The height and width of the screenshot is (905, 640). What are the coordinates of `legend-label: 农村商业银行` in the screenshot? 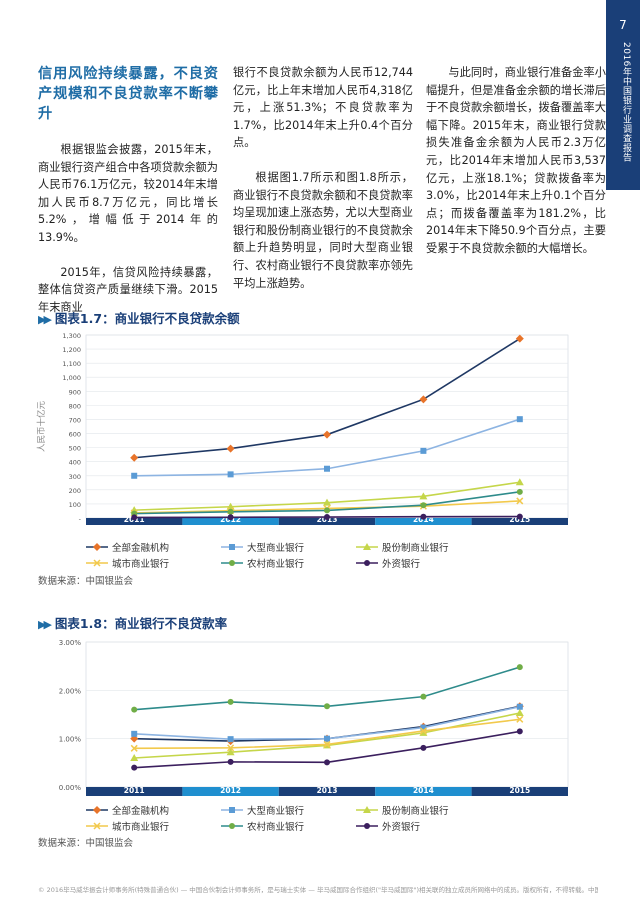 It's located at (276, 564).